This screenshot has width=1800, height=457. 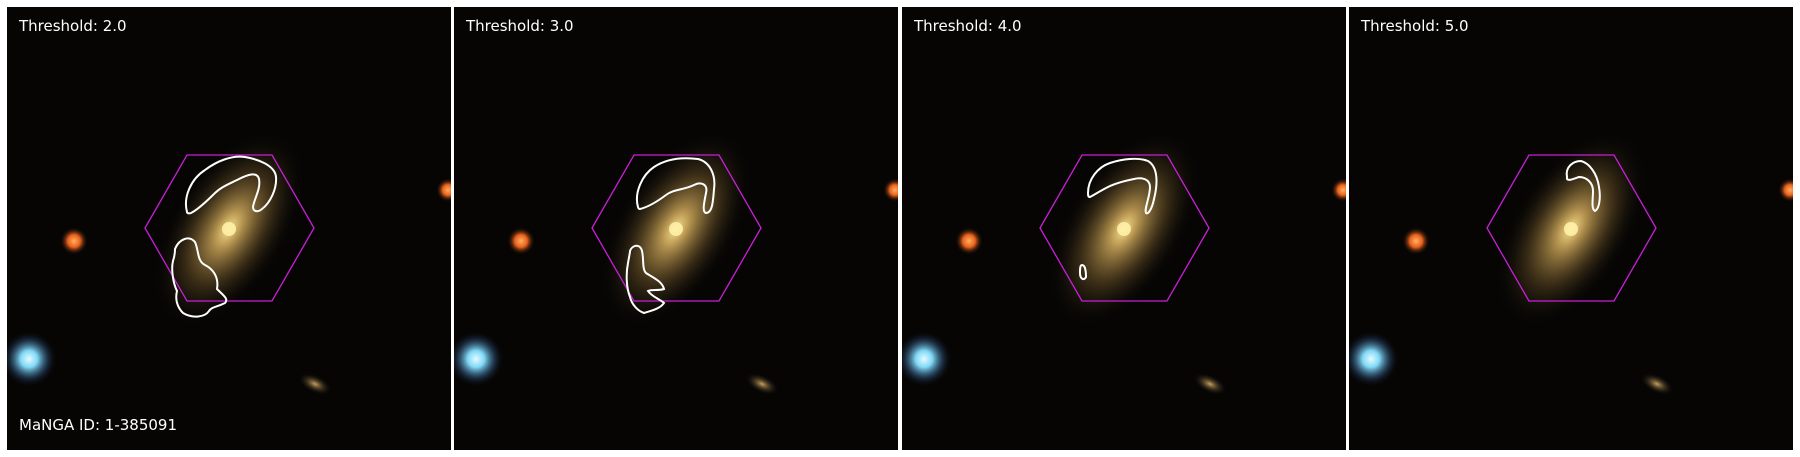 I want to click on threshold-label: Threshold: 2.0, so click(x=73, y=26).